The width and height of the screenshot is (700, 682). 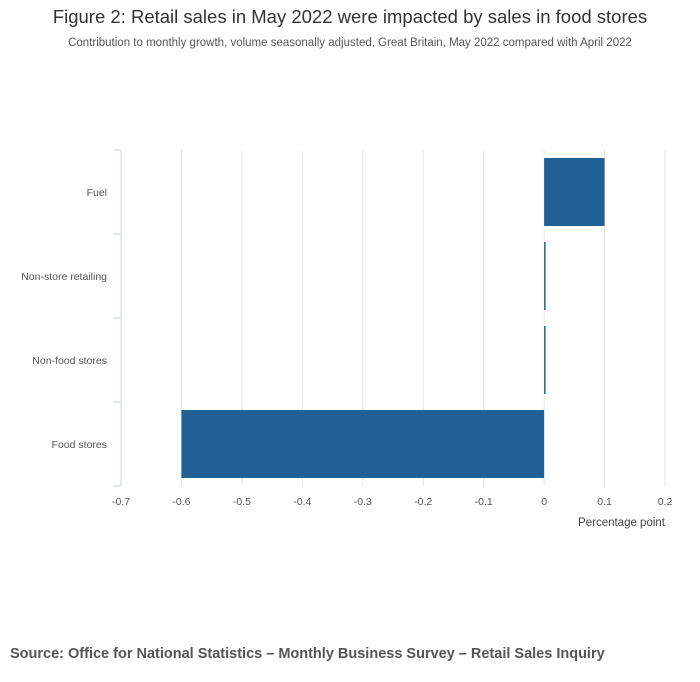 What do you see at coordinates (181, 502) in the screenshot?
I see `x-tick-label: -0.6` at bounding box center [181, 502].